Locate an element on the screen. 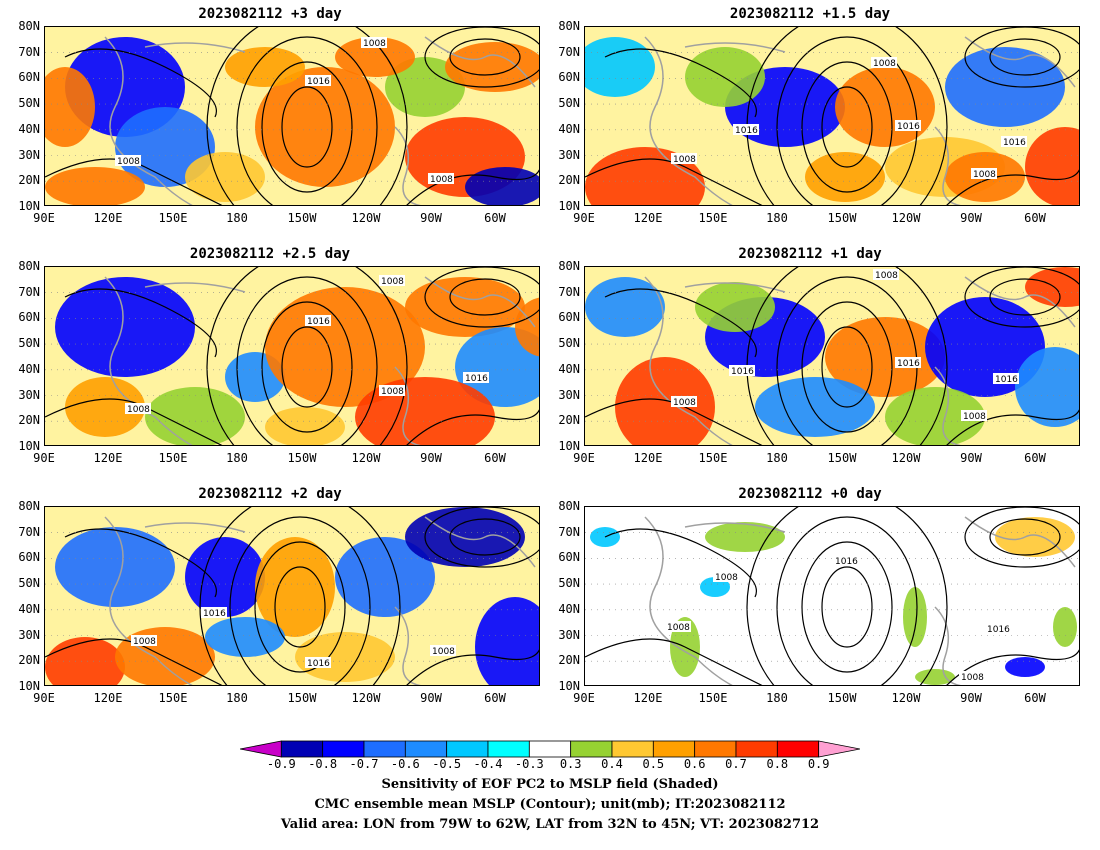 Image resolution: width=1100 pixels, height=850 pixels. colorbar-tick-label: -0.4 is located at coordinates (488, 764).